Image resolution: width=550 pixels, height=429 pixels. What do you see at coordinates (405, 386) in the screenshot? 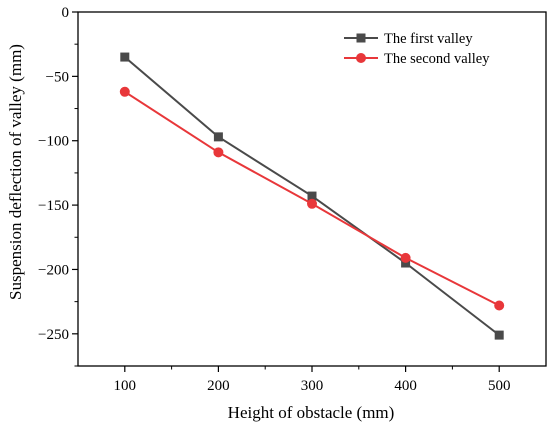
I see `x-tick-label: 400` at bounding box center [405, 386].